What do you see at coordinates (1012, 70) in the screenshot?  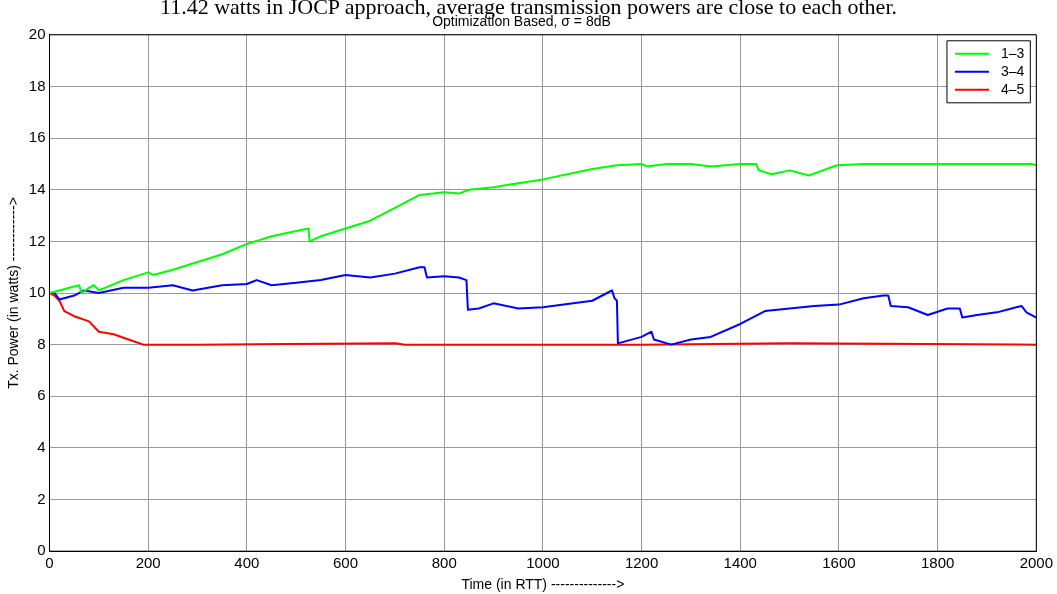 I see `legend-label: 3–4` at bounding box center [1012, 70].